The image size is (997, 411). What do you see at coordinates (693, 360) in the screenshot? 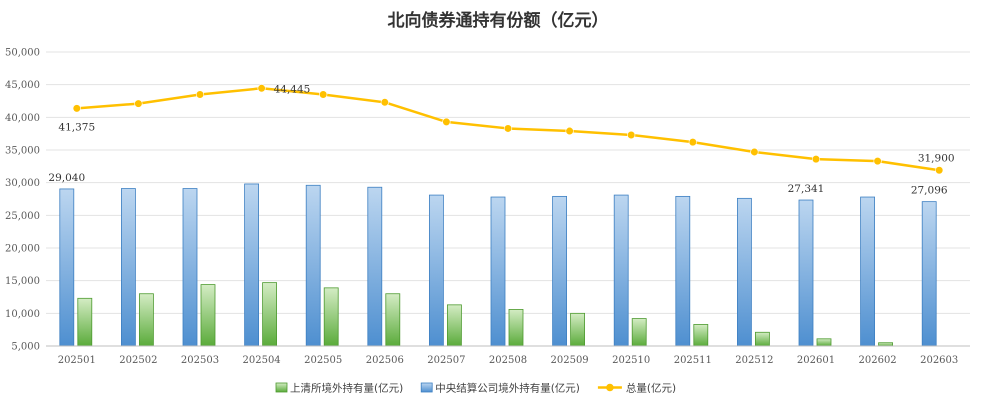
I see `x-tick-label: 202511` at bounding box center [693, 360].